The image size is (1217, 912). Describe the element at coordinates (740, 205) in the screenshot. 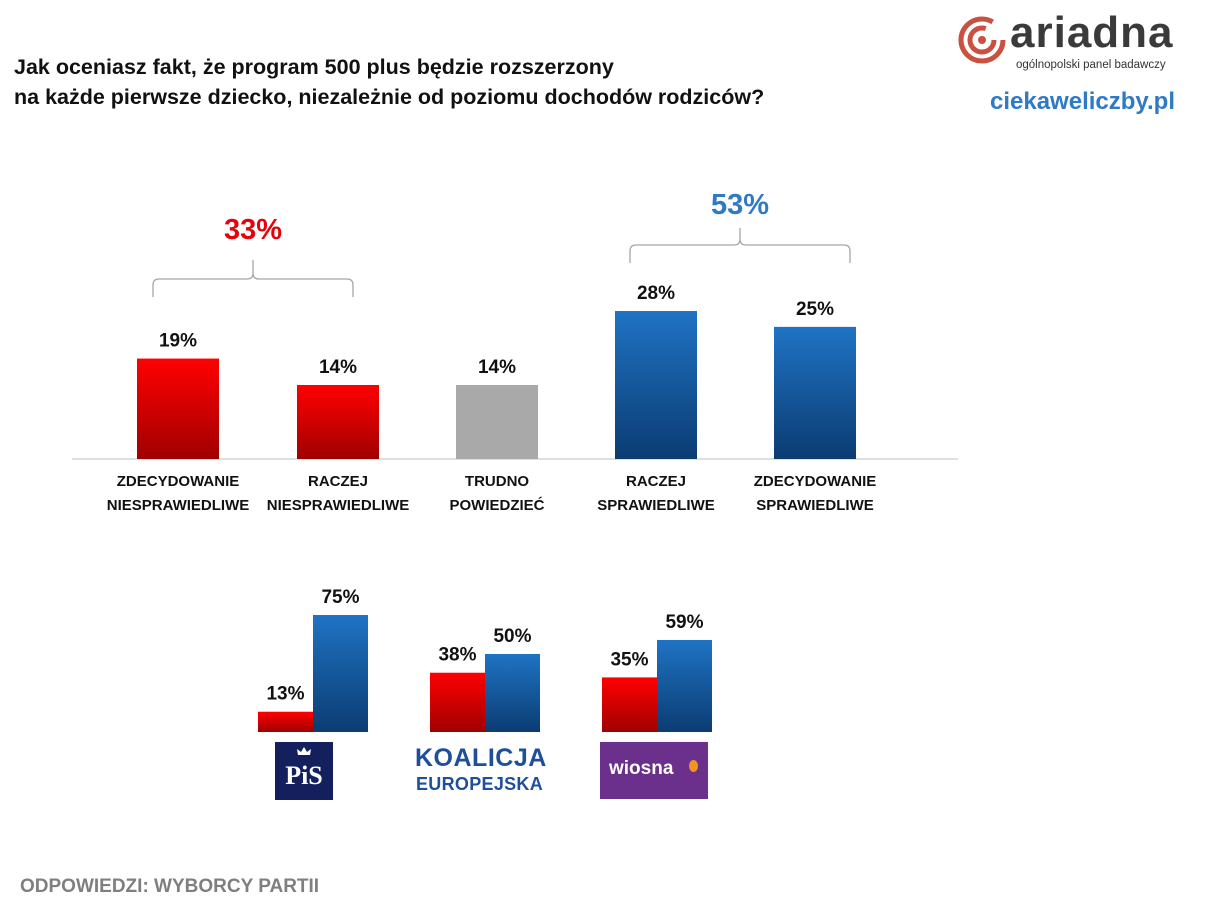

I see `group-total-label-1: 53%` at that location.